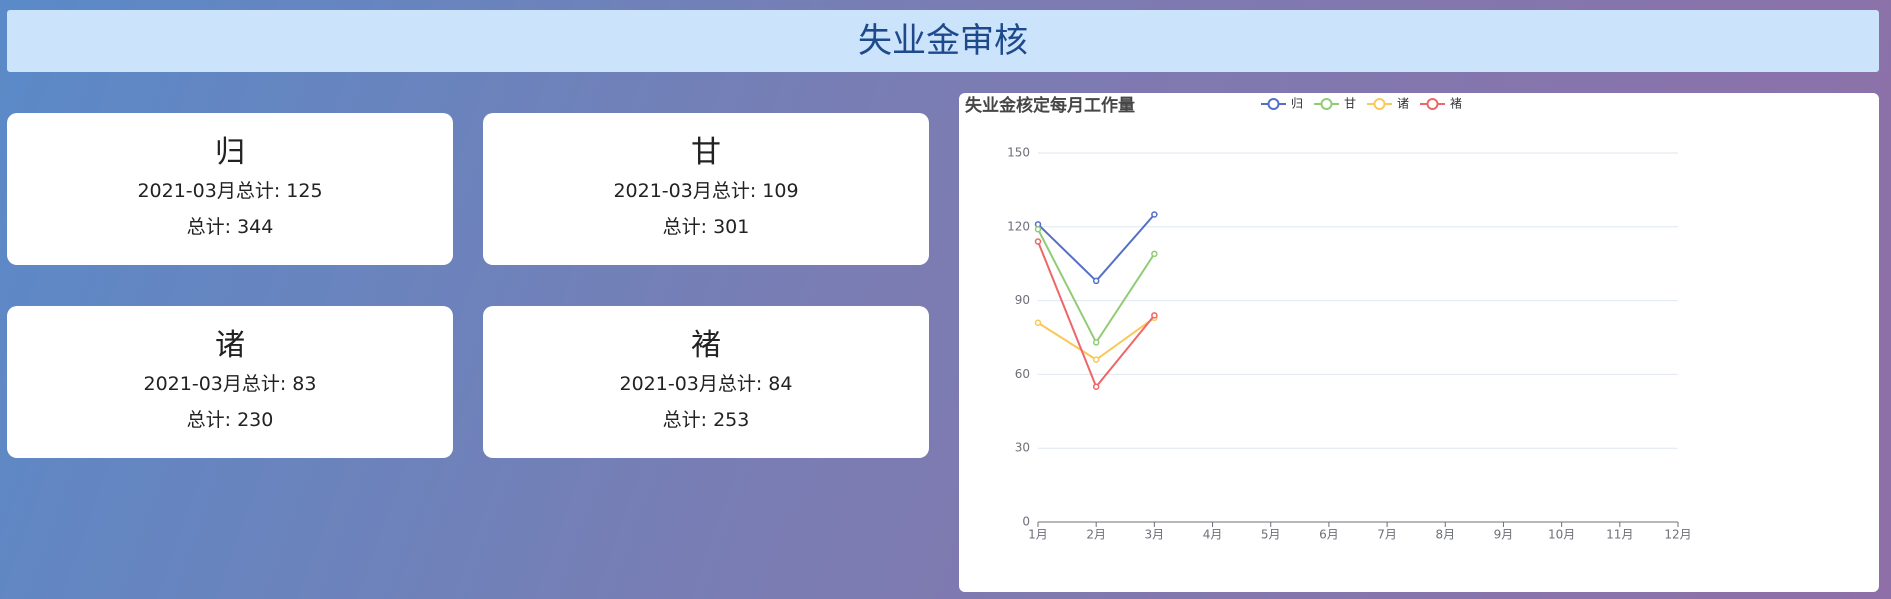  I want to click on y-tick-label: 150, so click(1018, 153).